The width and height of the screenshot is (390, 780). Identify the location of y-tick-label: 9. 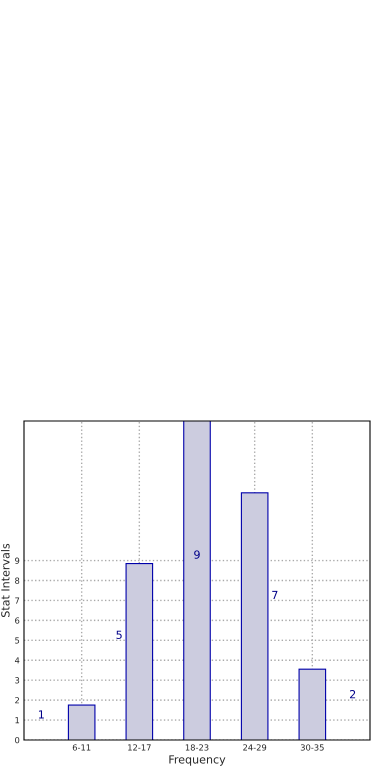
(17, 561).